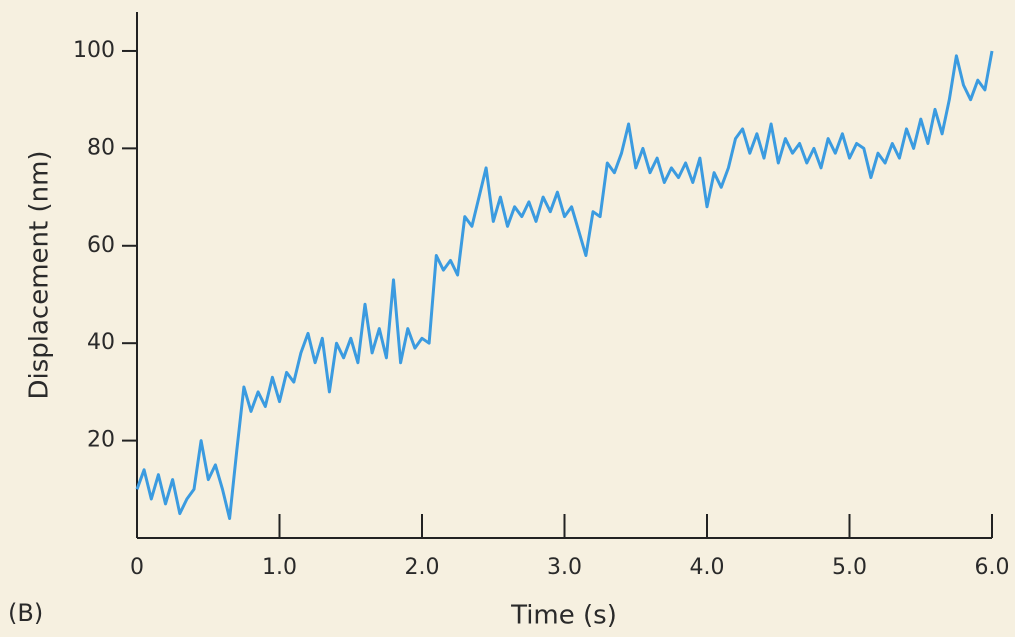 This screenshot has width=1015, height=637. Describe the element at coordinates (279, 567) in the screenshot. I see `x-tick-label: 1.0` at that location.